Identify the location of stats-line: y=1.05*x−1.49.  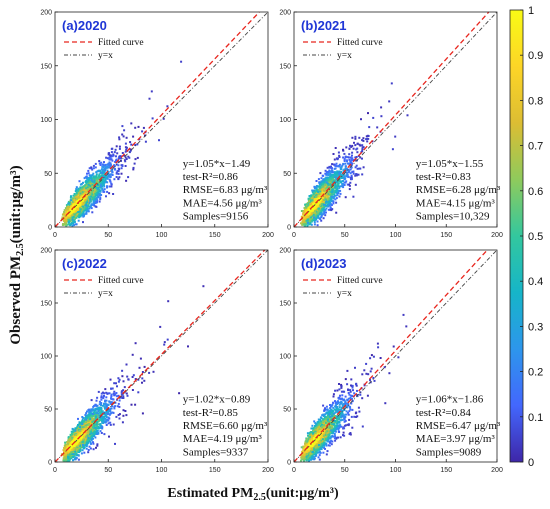
(217, 164).